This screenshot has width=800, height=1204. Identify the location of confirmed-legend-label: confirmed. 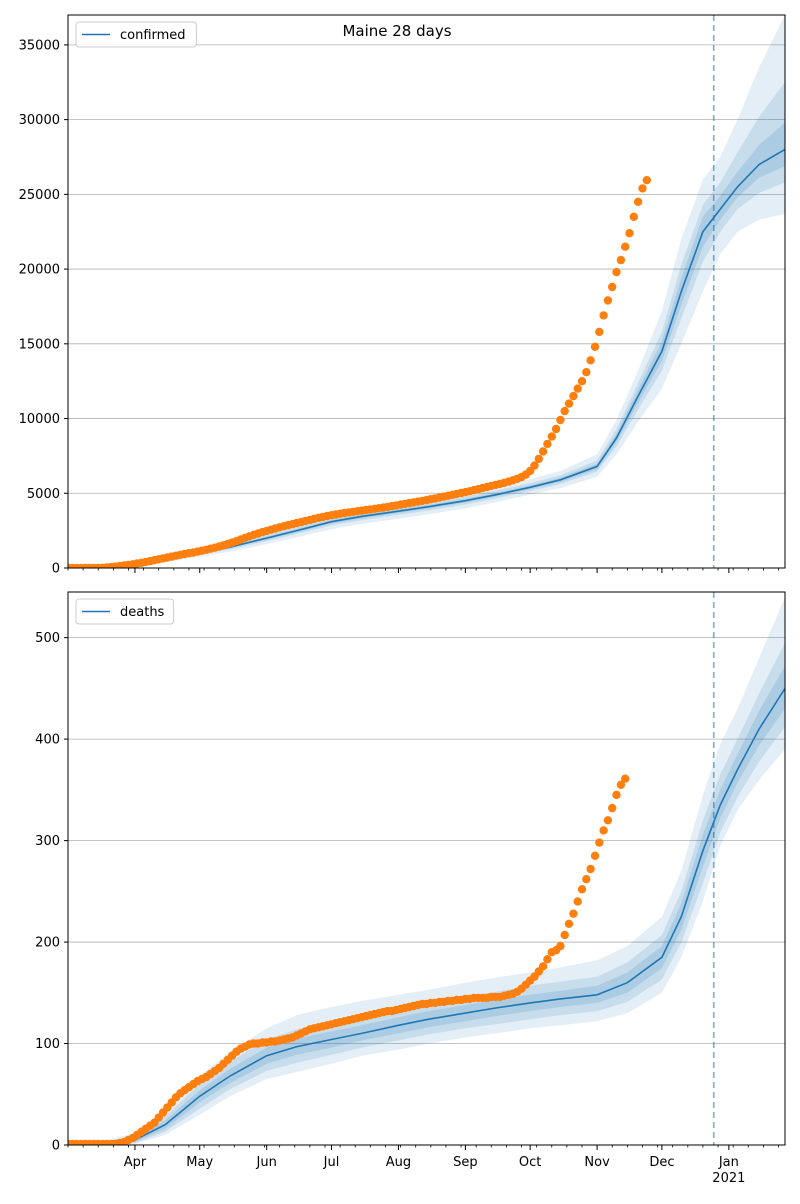
(153, 35).